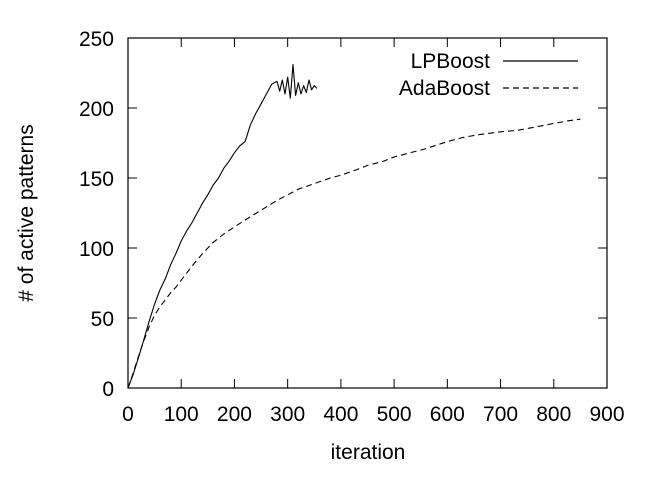 Image resolution: width=660 pixels, height=500 pixels. Describe the element at coordinates (102, 319) in the screenshot. I see `y-tick-label: 50` at that location.